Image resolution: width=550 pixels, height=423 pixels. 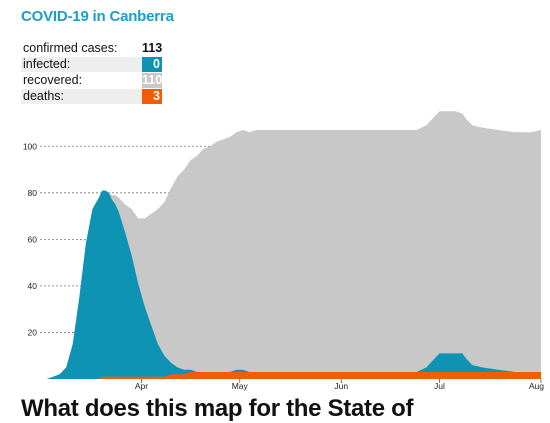 I want to click on stat-value-infected: 0, so click(x=152, y=64).